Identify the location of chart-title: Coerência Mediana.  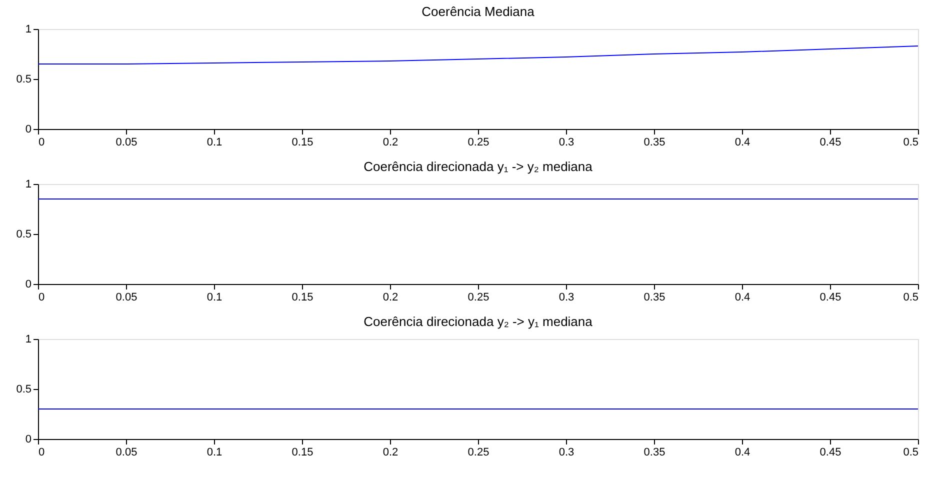
(479, 11).